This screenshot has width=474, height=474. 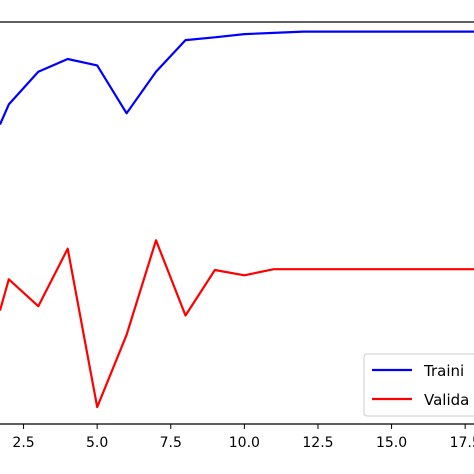 I want to click on legend: Traini Valida, so click(x=418, y=385).